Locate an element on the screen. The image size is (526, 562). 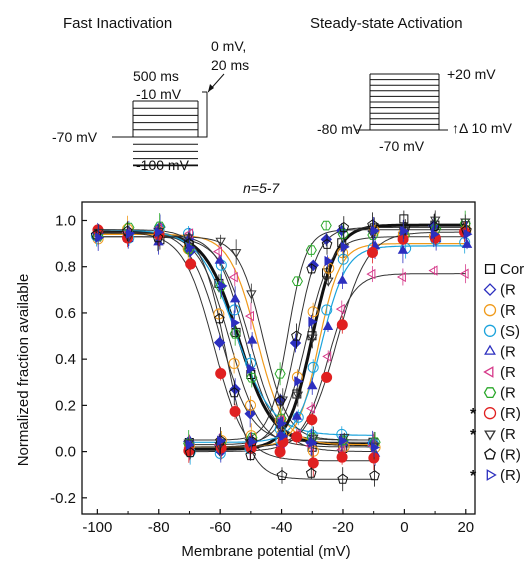
y-tick-label: 0.8 is located at coordinates (65, 267).